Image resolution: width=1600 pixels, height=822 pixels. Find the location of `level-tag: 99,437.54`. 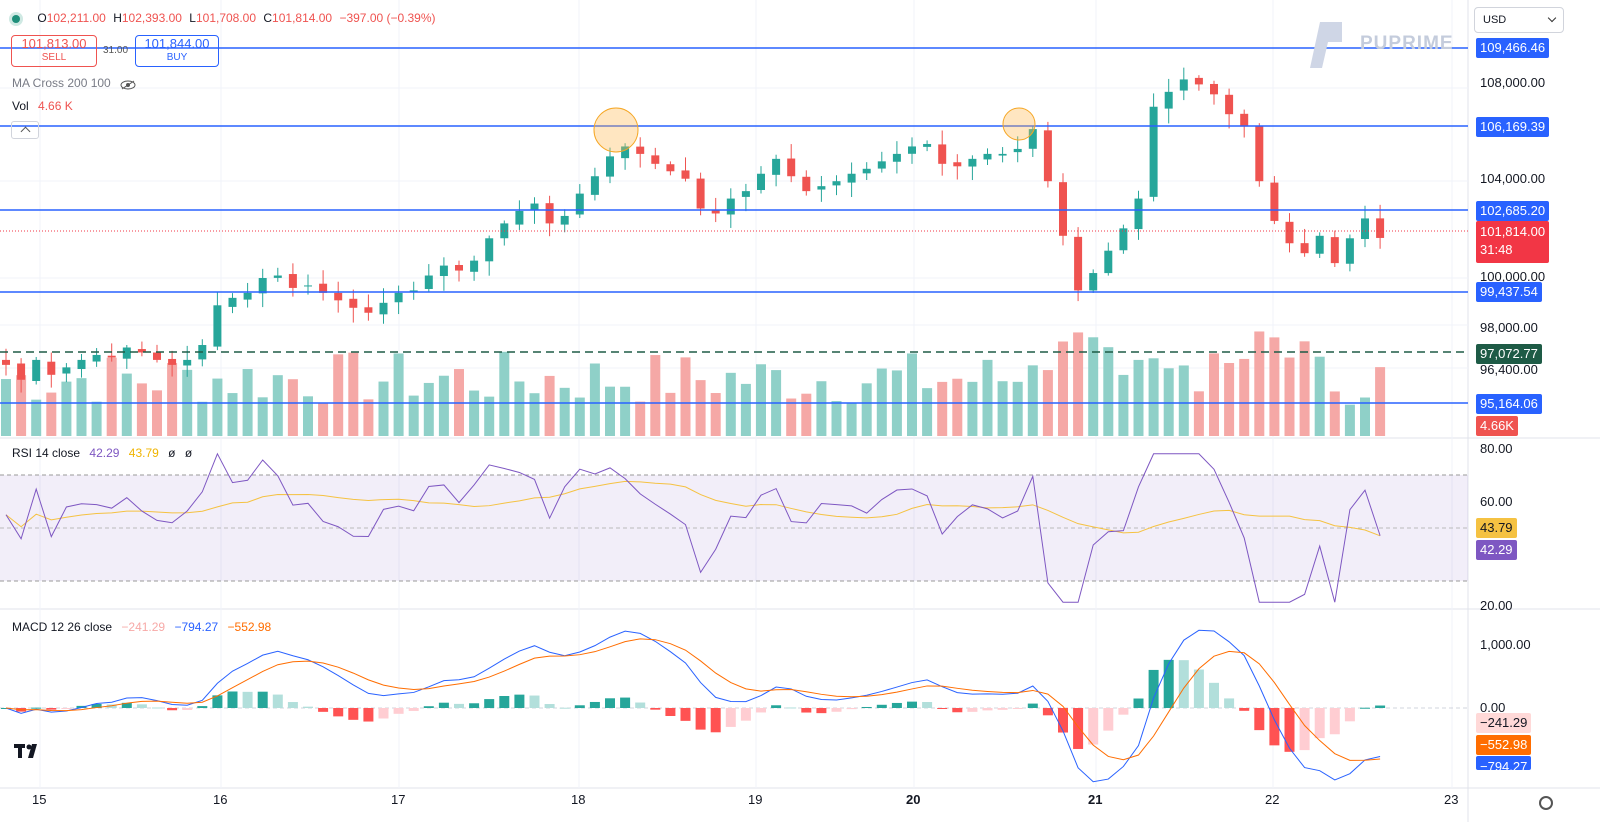

level-tag: 99,437.54 is located at coordinates (1509, 292).